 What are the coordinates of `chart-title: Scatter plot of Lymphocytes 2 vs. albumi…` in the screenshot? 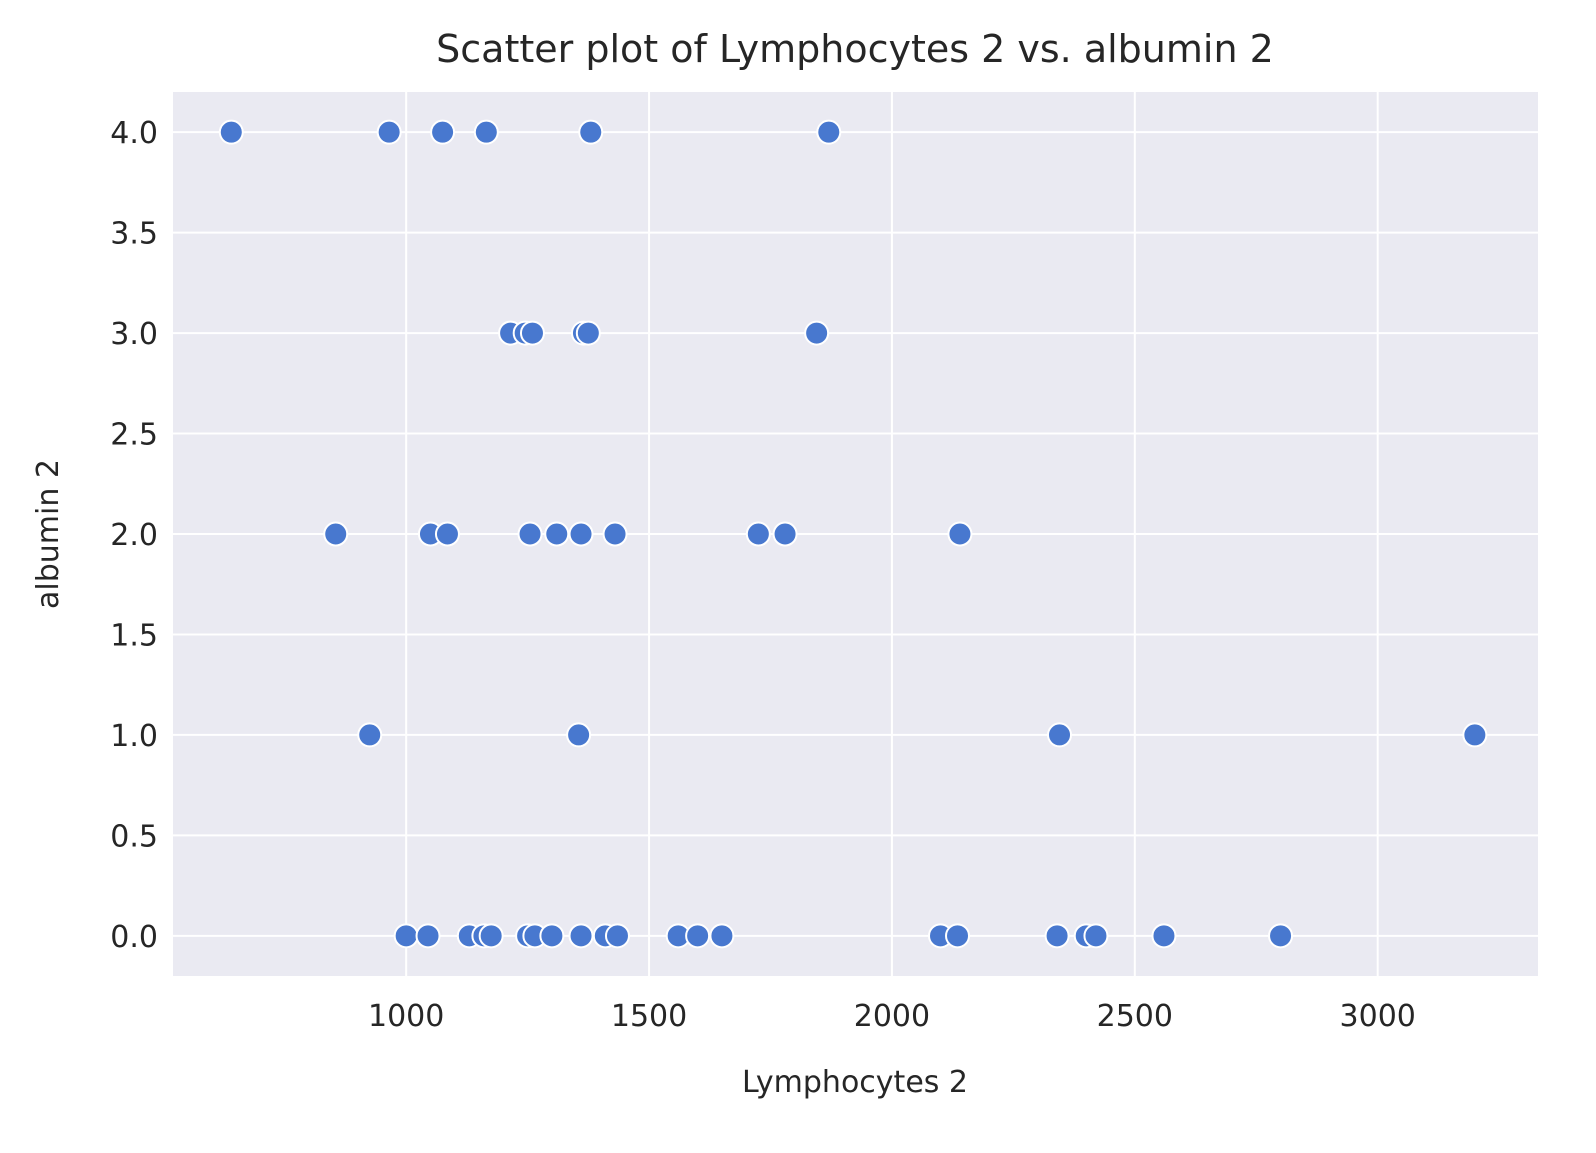 It's located at (855, 49).